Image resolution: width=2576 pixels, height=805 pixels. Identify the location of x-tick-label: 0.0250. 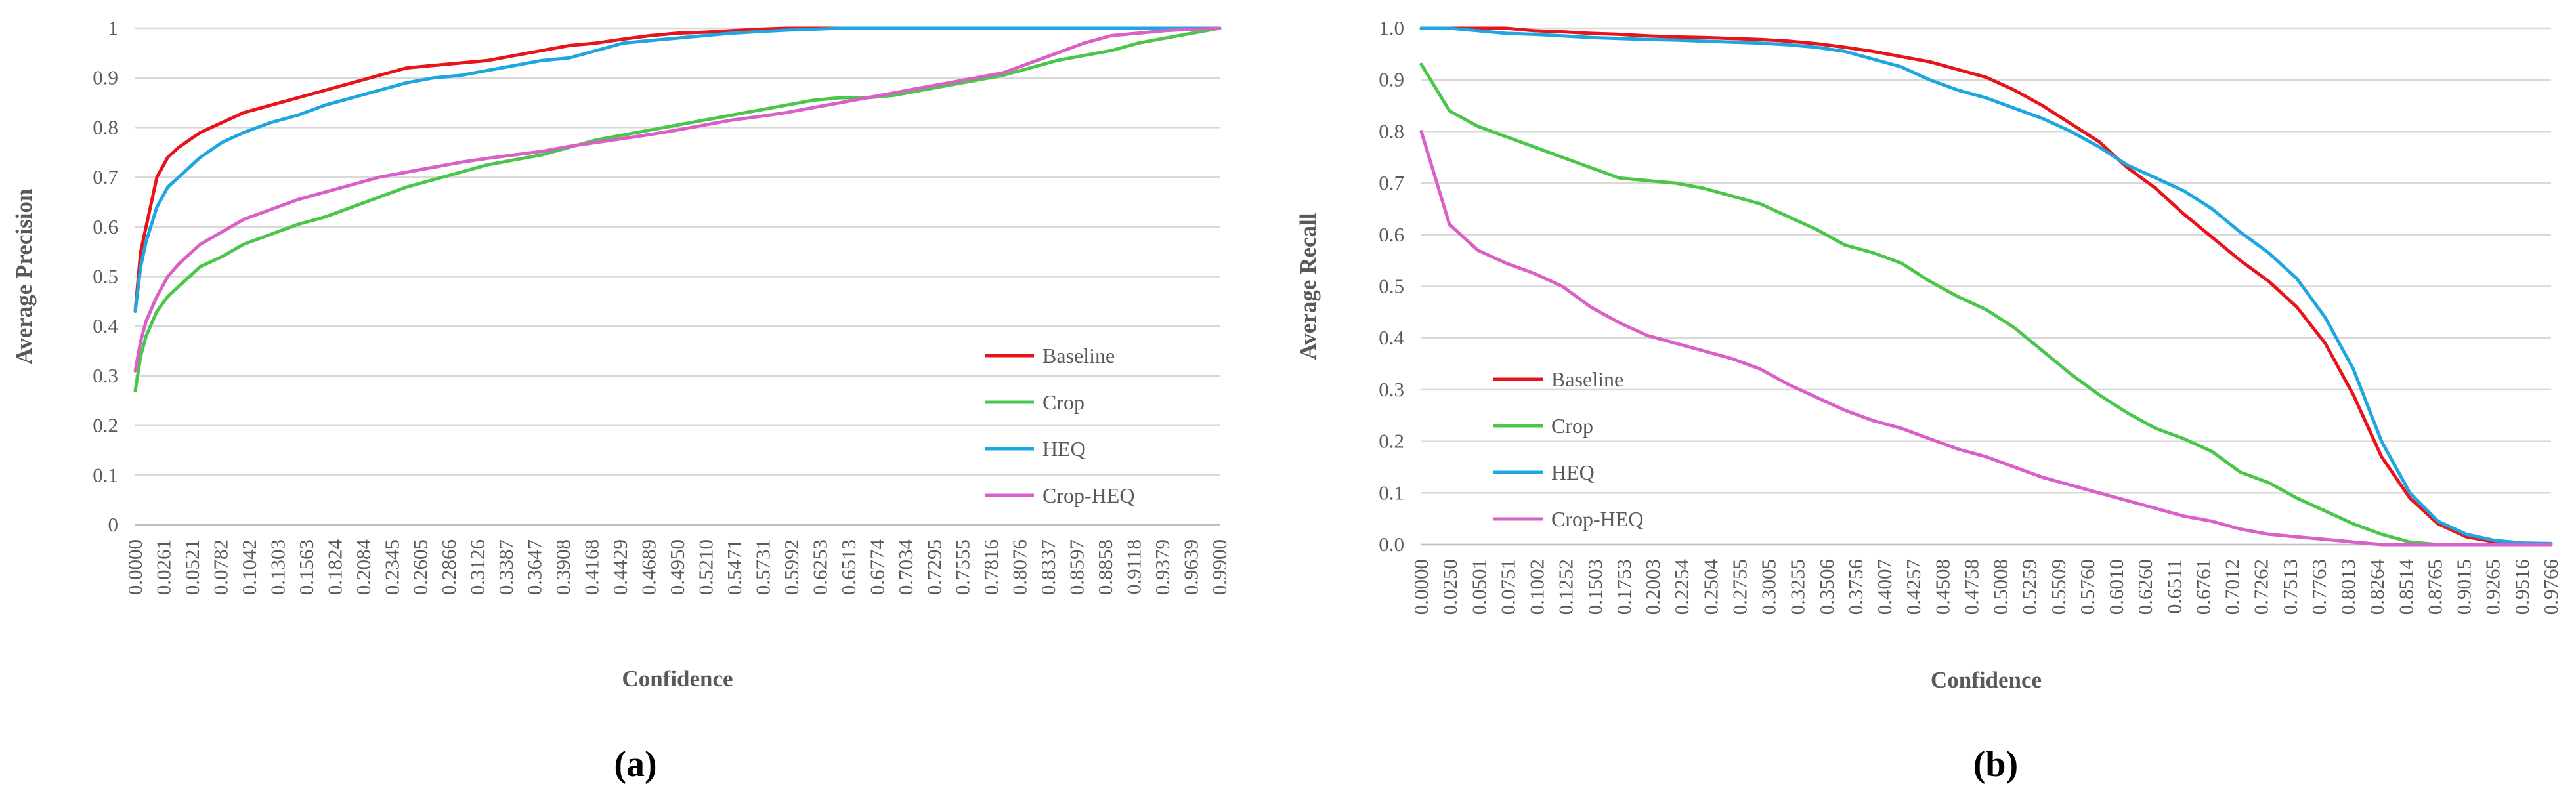
(1449, 587).